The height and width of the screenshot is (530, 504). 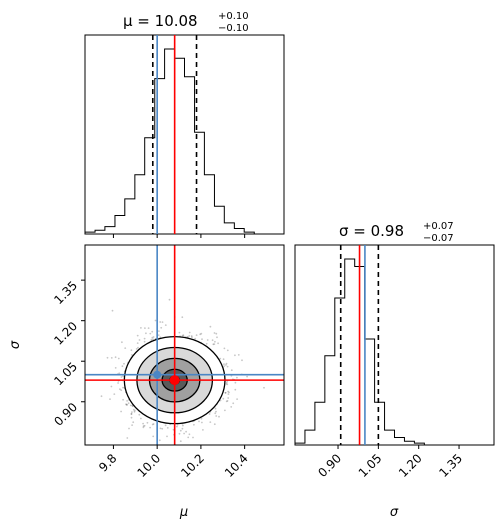 I want to click on title-mu: μ = 10.08, so click(x=160, y=21).